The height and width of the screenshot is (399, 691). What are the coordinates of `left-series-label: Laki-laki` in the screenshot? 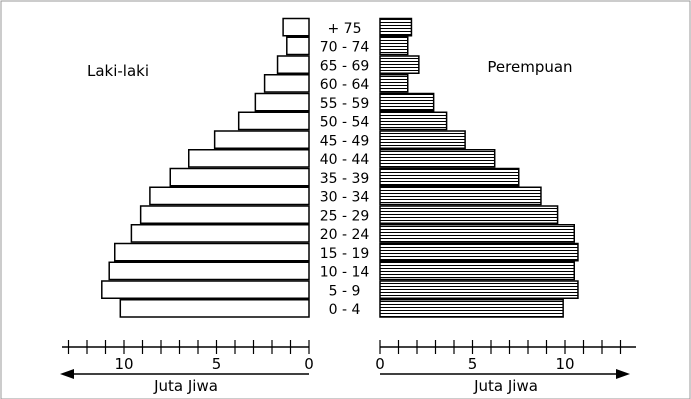 It's located at (118, 71).